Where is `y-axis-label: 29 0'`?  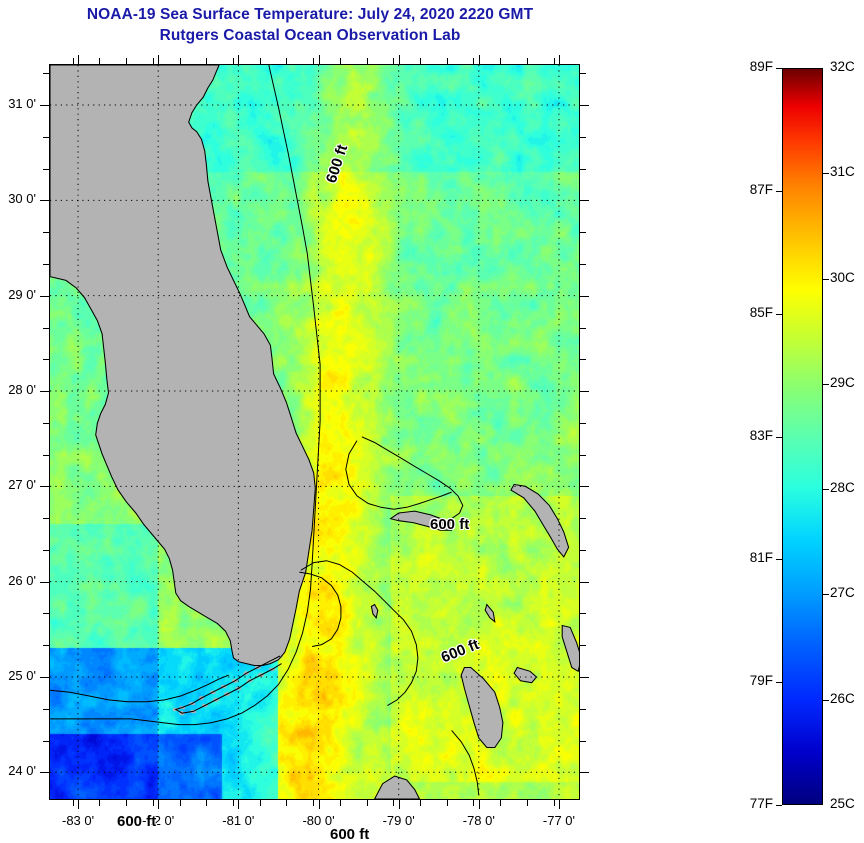 y-axis-label: 29 0' is located at coordinates (22, 294).